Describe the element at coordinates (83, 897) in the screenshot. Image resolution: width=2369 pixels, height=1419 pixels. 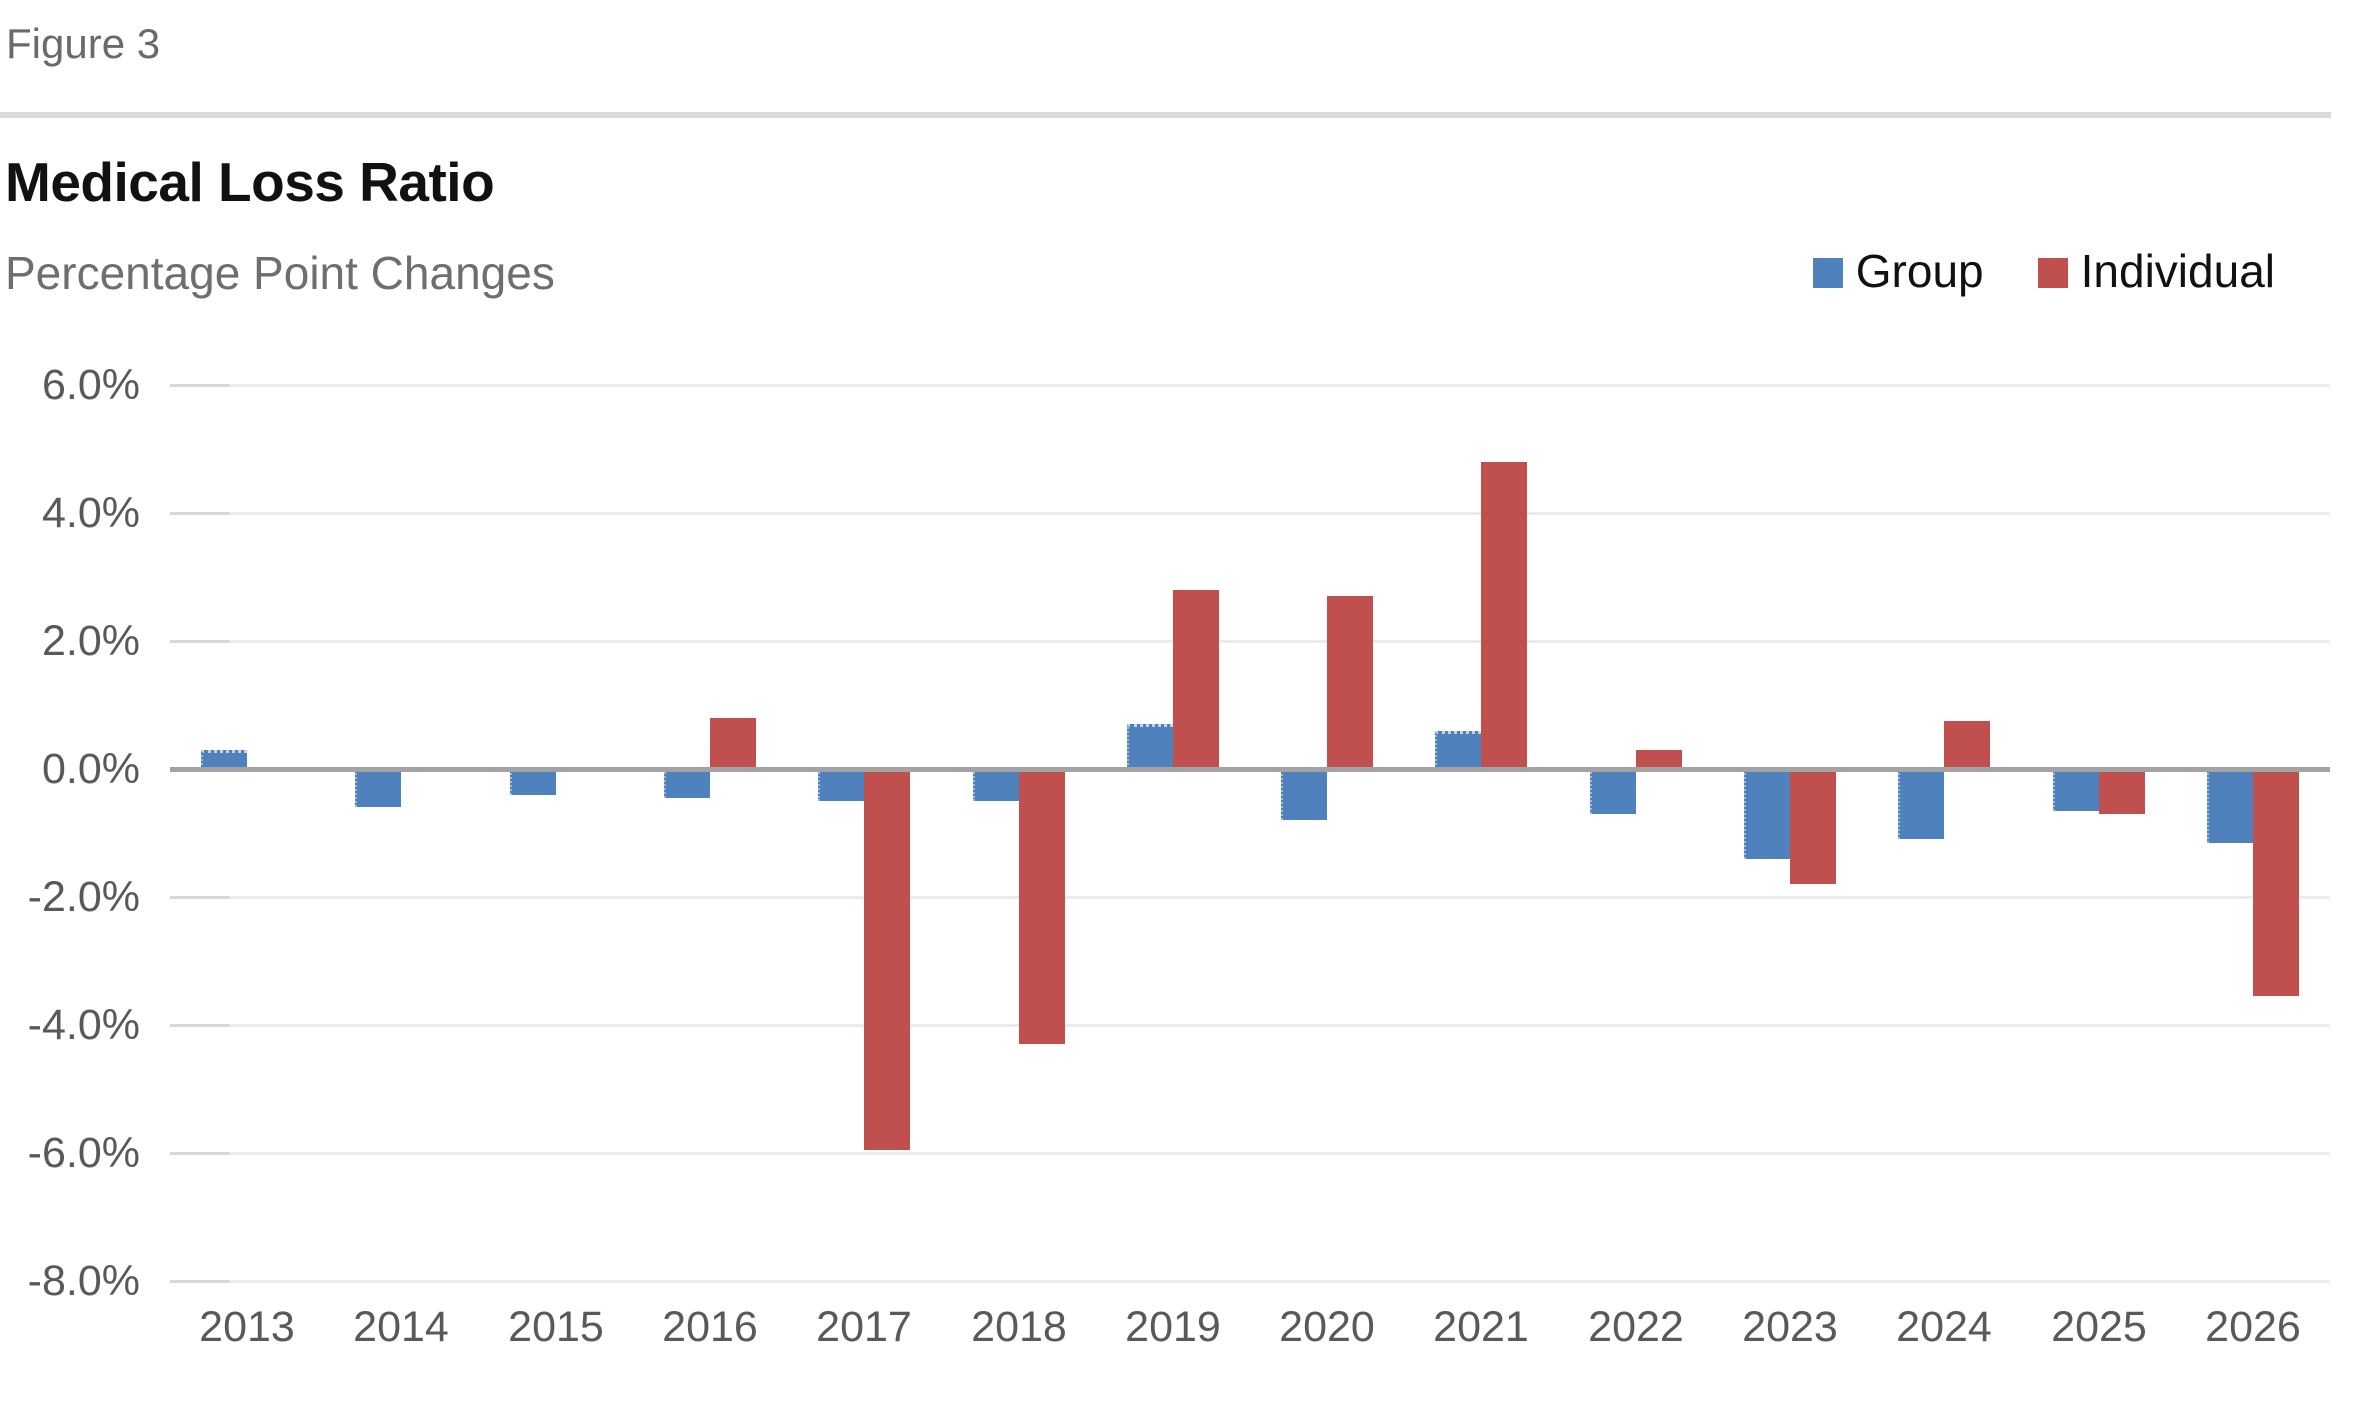
I see `y-tick-label: -2.0%` at that location.